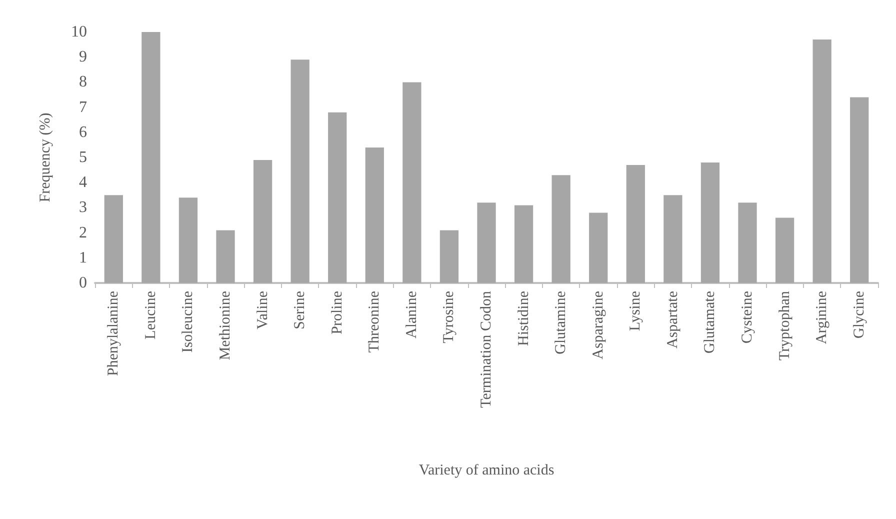 Image resolution: width=896 pixels, height=519 pixels. What do you see at coordinates (486, 470) in the screenshot?
I see `x-axis-title: Variety of amino acids` at bounding box center [486, 470].